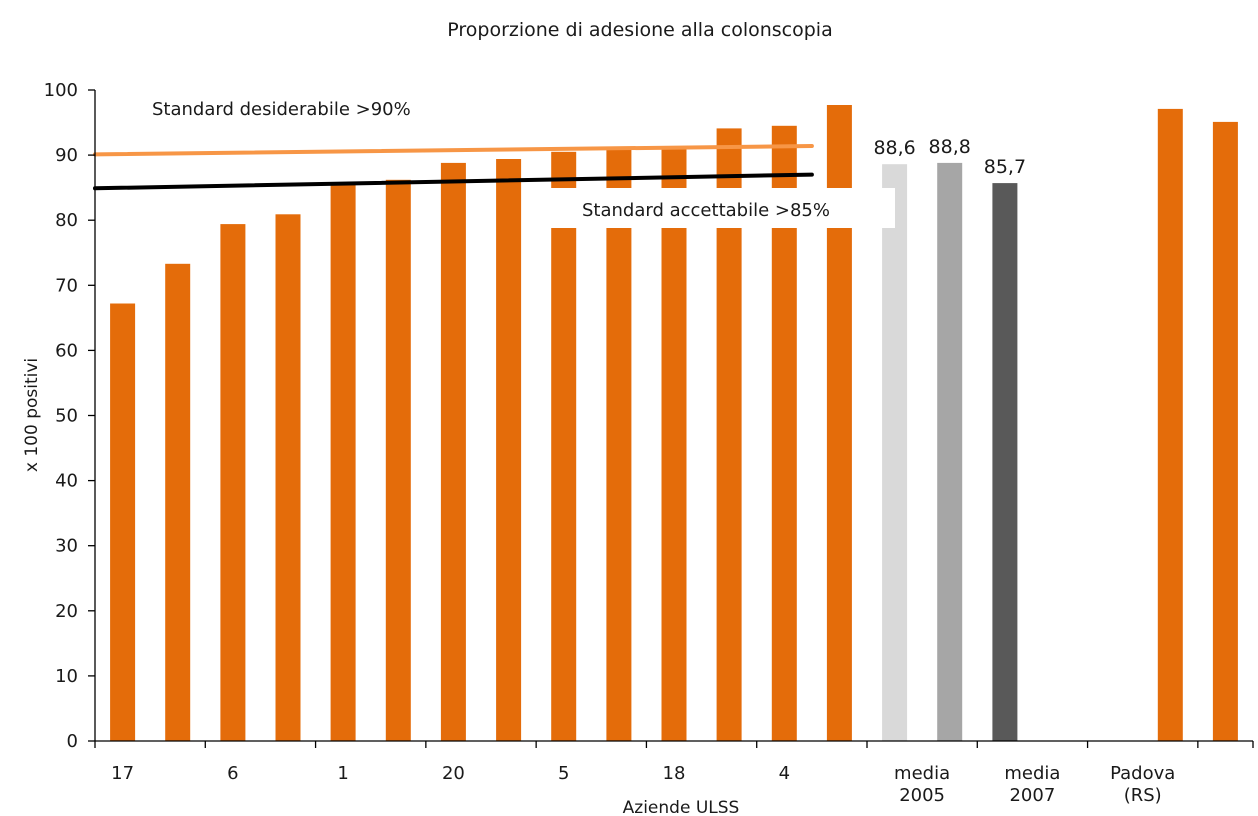 Image resolution: width=1258 pixels, height=816 pixels. What do you see at coordinates (281, 109) in the screenshot?
I see `reference-line-label: Standard desiderabile >90%` at bounding box center [281, 109].